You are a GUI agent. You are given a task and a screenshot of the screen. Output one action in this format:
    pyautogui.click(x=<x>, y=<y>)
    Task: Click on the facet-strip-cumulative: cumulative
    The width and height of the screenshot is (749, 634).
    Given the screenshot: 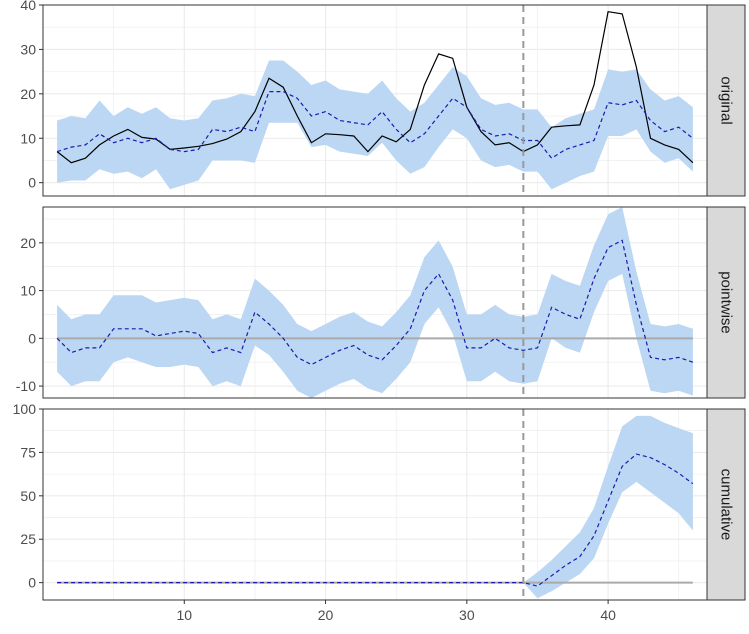 What is the action you would take?
    pyautogui.click(x=726, y=504)
    